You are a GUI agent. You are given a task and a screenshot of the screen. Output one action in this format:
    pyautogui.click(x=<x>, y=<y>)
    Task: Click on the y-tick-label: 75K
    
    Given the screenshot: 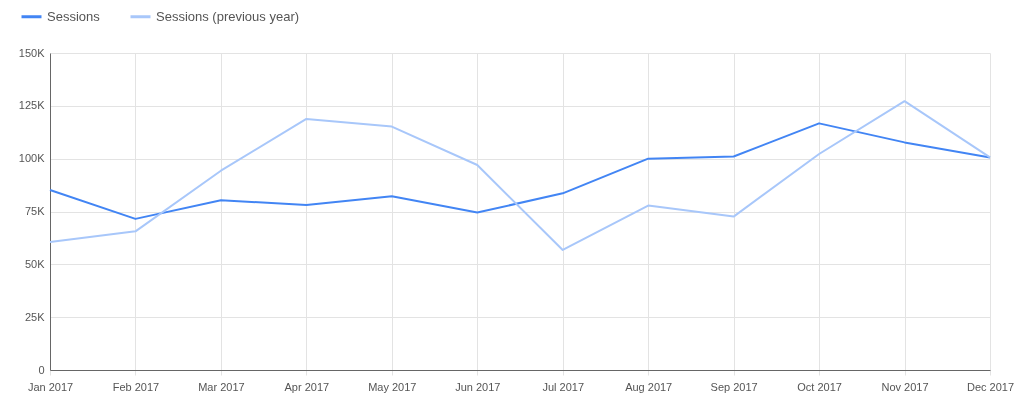 What is the action you would take?
    pyautogui.click(x=35, y=211)
    